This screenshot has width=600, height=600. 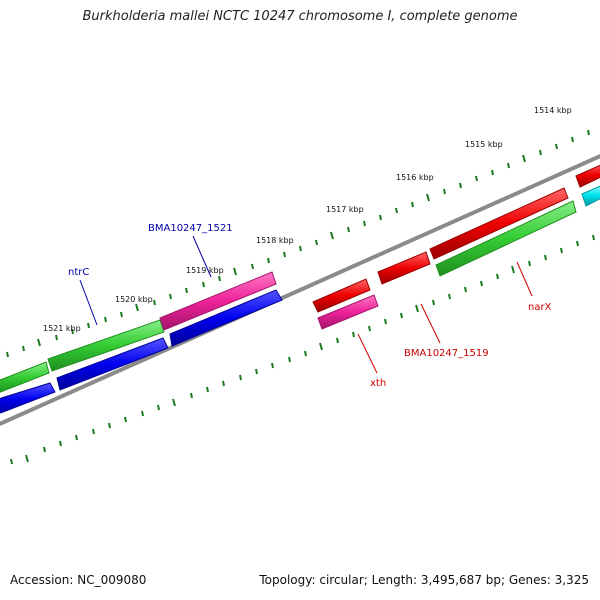 I want to click on tick-label: 1520 kbp, so click(x=134, y=299).